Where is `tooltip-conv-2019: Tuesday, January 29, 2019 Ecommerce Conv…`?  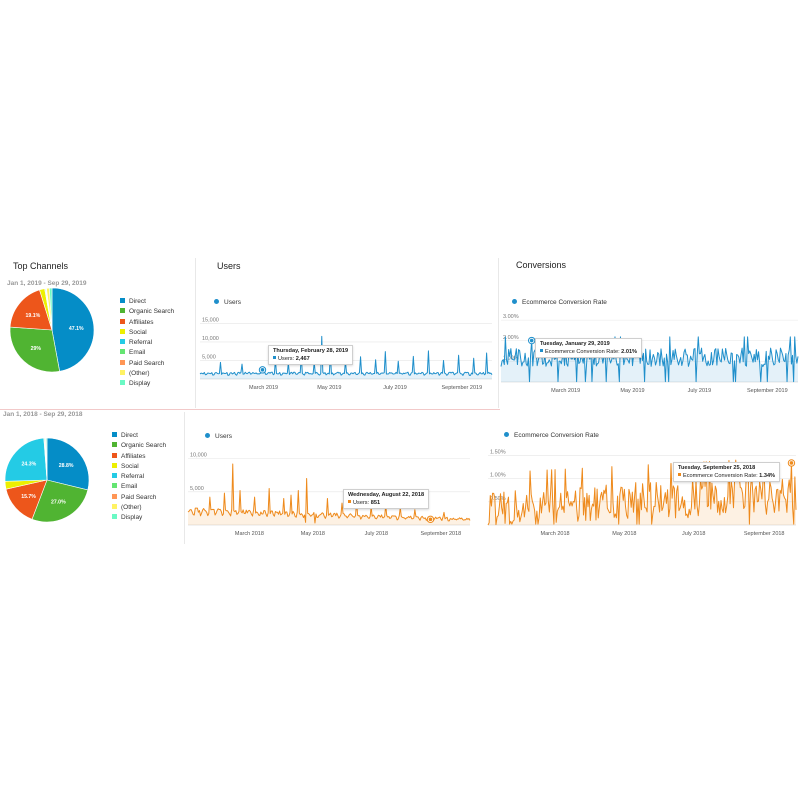
tooltip-conv-2019: Tuesday, January 29, 2019 Ecommerce Conv… is located at coordinates (589, 348).